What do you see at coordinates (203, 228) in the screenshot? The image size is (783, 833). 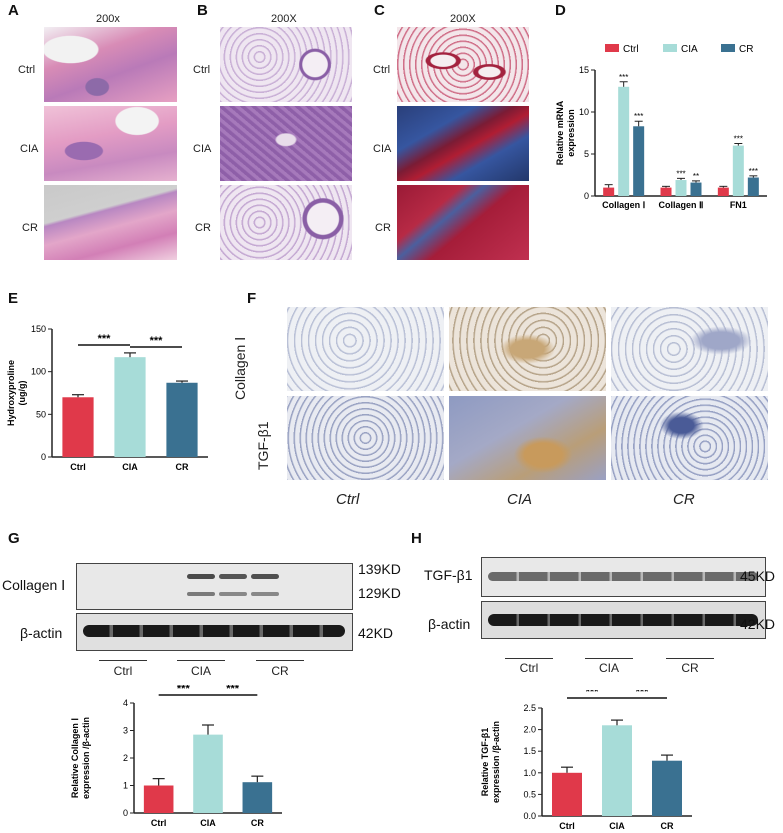 I see `row-label-b-cr: CR` at bounding box center [203, 228].